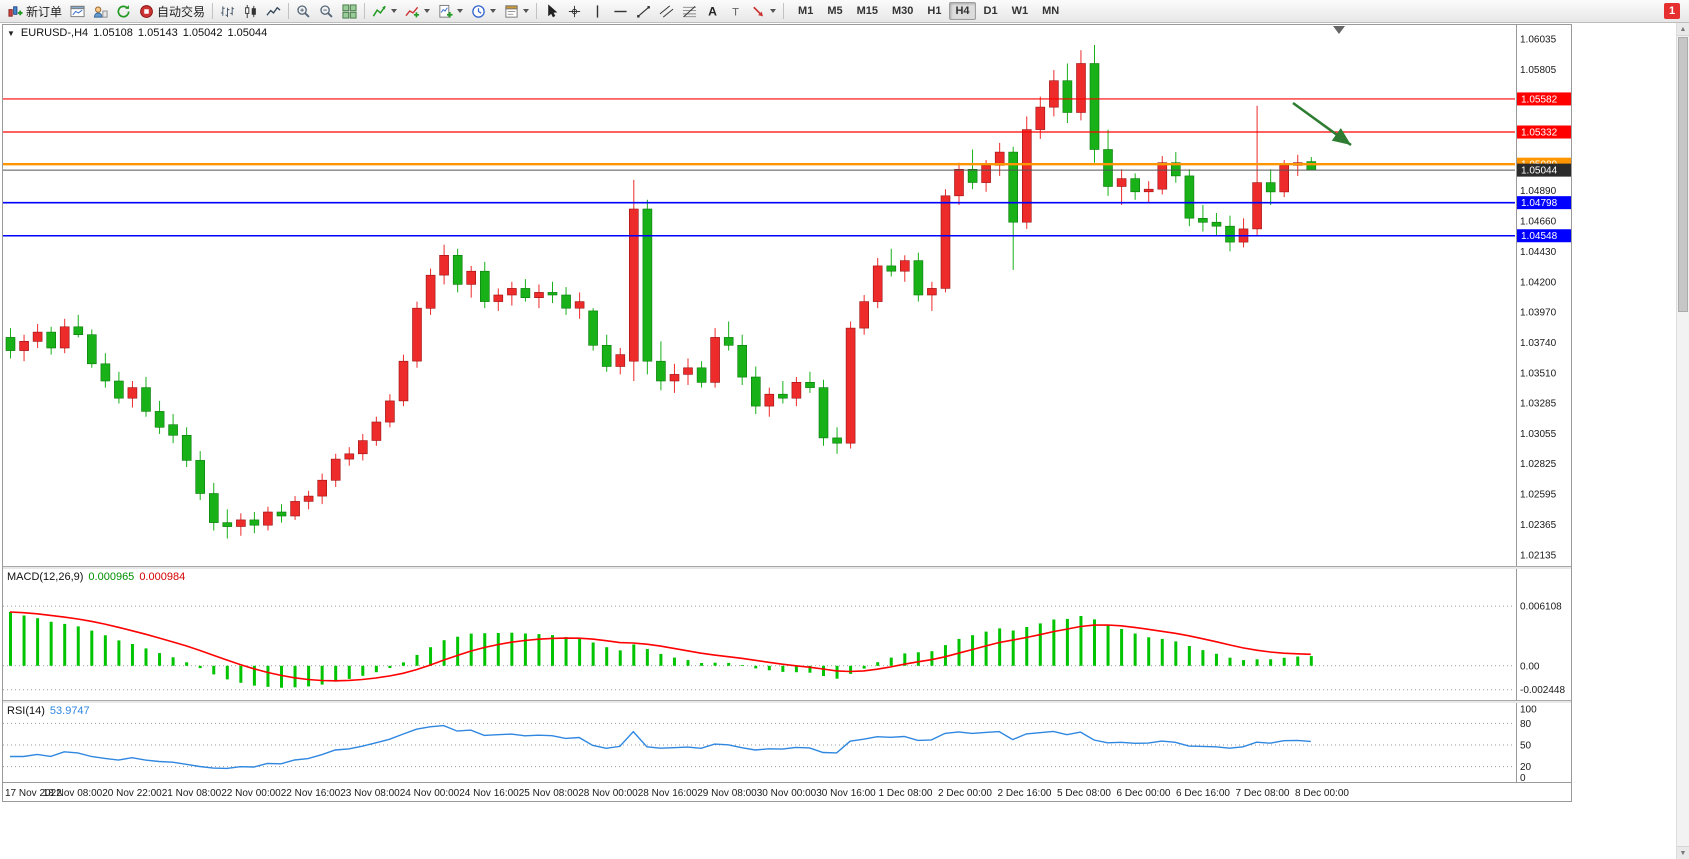 The image size is (1689, 859). I want to click on trendline-tool-button, so click(643, 11).